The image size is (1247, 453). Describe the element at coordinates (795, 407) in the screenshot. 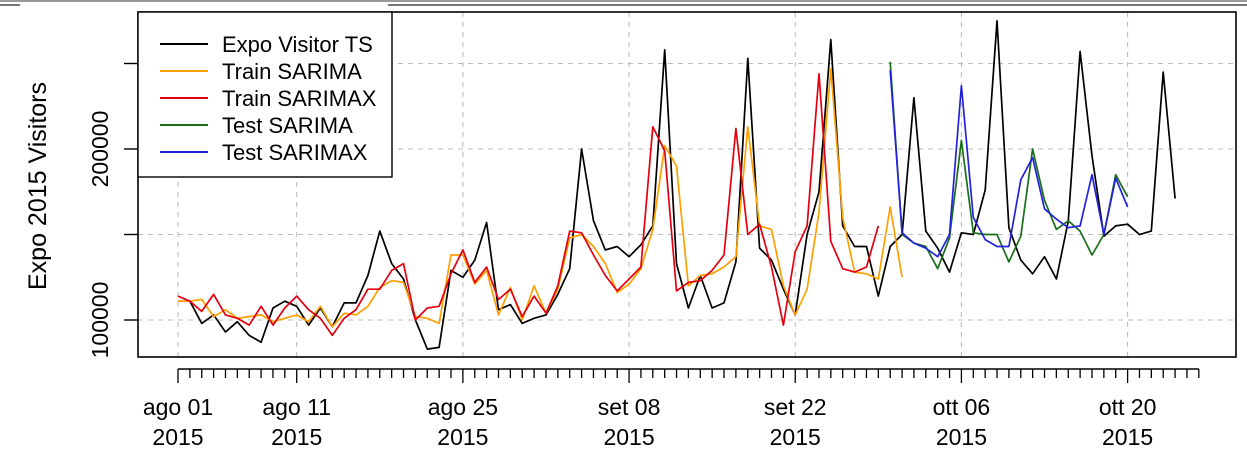

I see `x-tick-label: set 22` at that location.